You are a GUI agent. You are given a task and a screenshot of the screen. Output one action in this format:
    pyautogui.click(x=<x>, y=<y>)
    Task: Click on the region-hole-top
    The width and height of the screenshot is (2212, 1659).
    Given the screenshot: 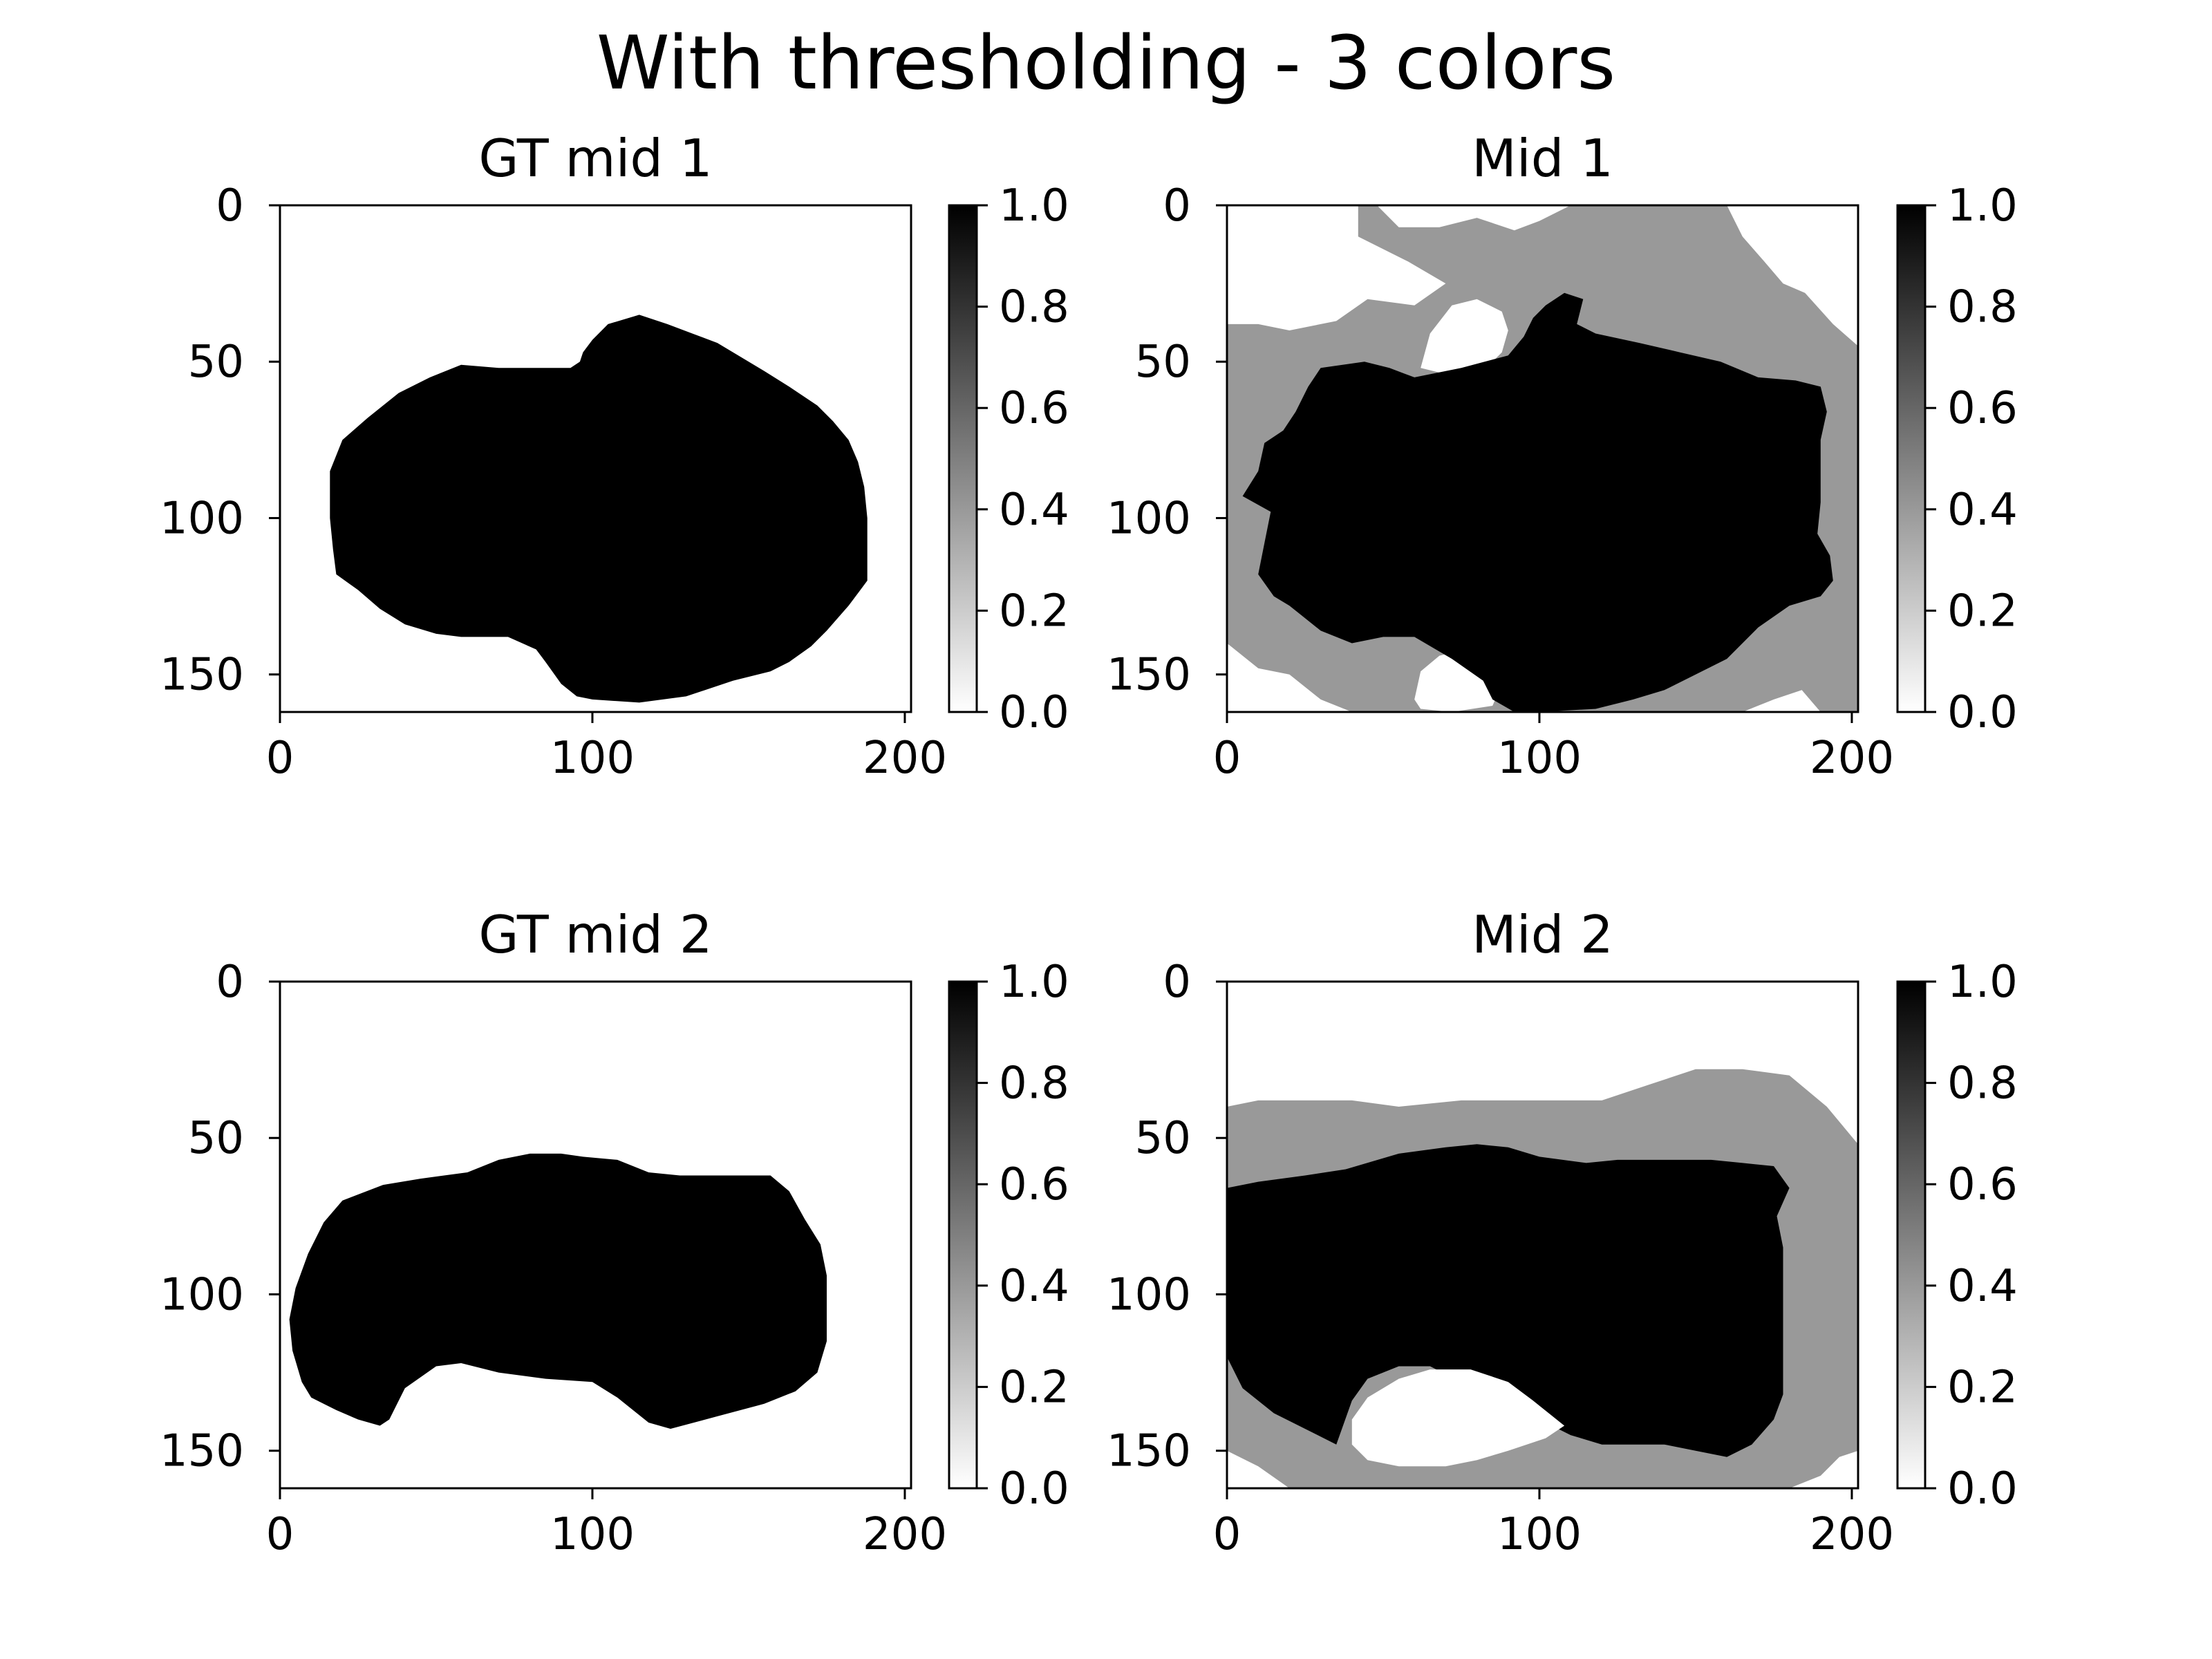 What is the action you would take?
    pyautogui.click(x=1465, y=337)
    